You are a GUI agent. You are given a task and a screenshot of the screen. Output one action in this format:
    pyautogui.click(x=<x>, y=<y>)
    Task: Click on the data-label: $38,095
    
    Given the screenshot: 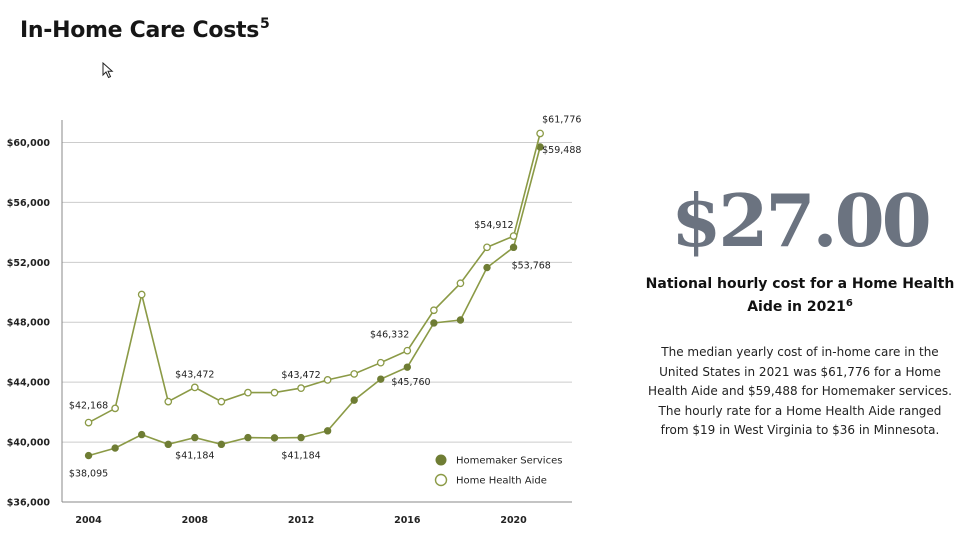 What is the action you would take?
    pyautogui.click(x=88, y=474)
    